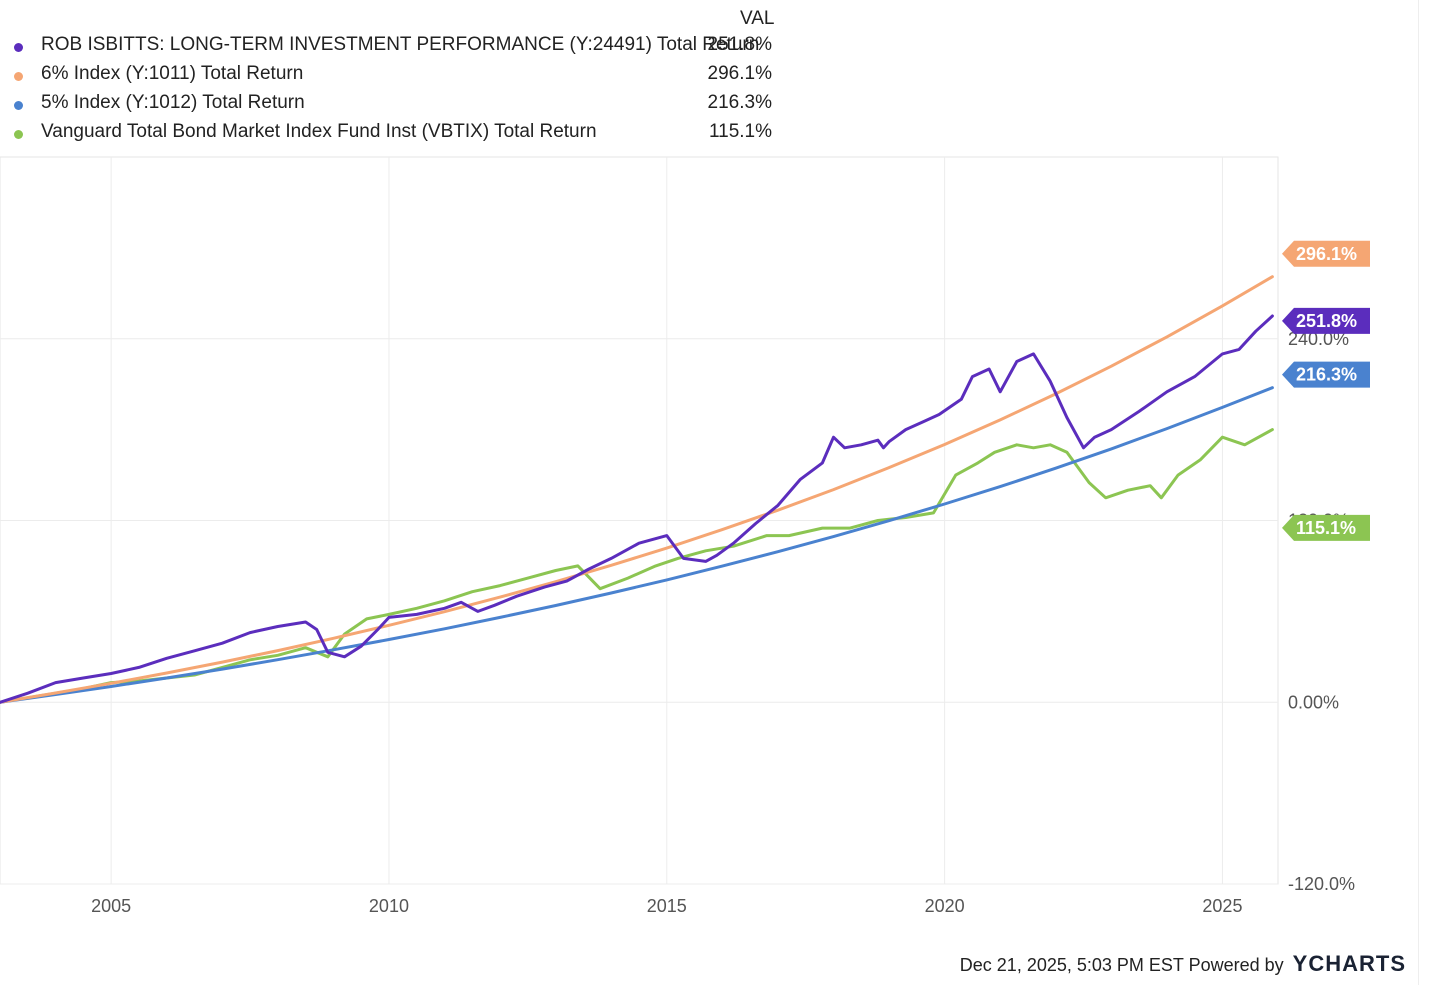  Describe the element at coordinates (389, 906) in the screenshot. I see `x-tick-label: 2010` at that location.